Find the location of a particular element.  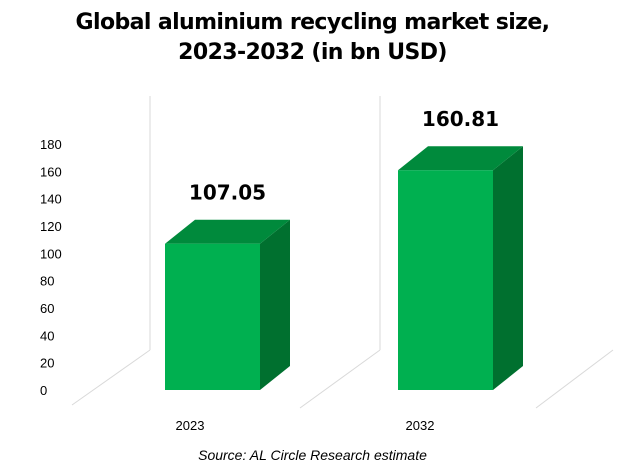

floor-center-diagonal is located at coordinates (340, 379).